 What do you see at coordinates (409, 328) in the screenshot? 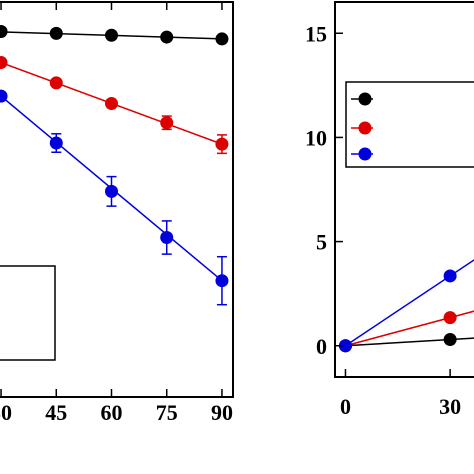
I see `panel-b-line-m-hgor` at bounding box center [409, 328].